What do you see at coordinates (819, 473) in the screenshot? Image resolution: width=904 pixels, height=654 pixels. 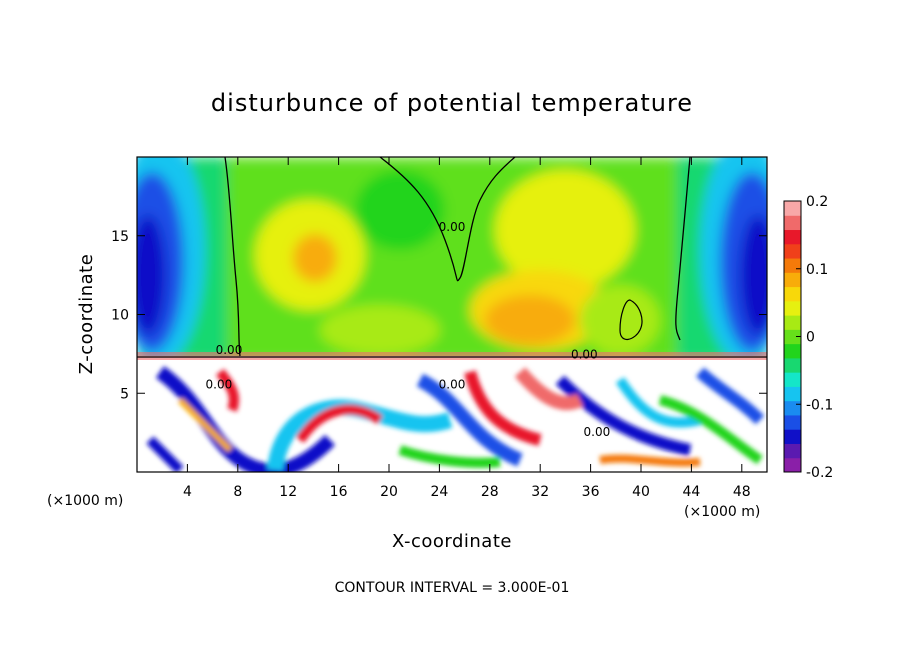 I see `colorbar-tick-label: -0.2` at bounding box center [819, 473].